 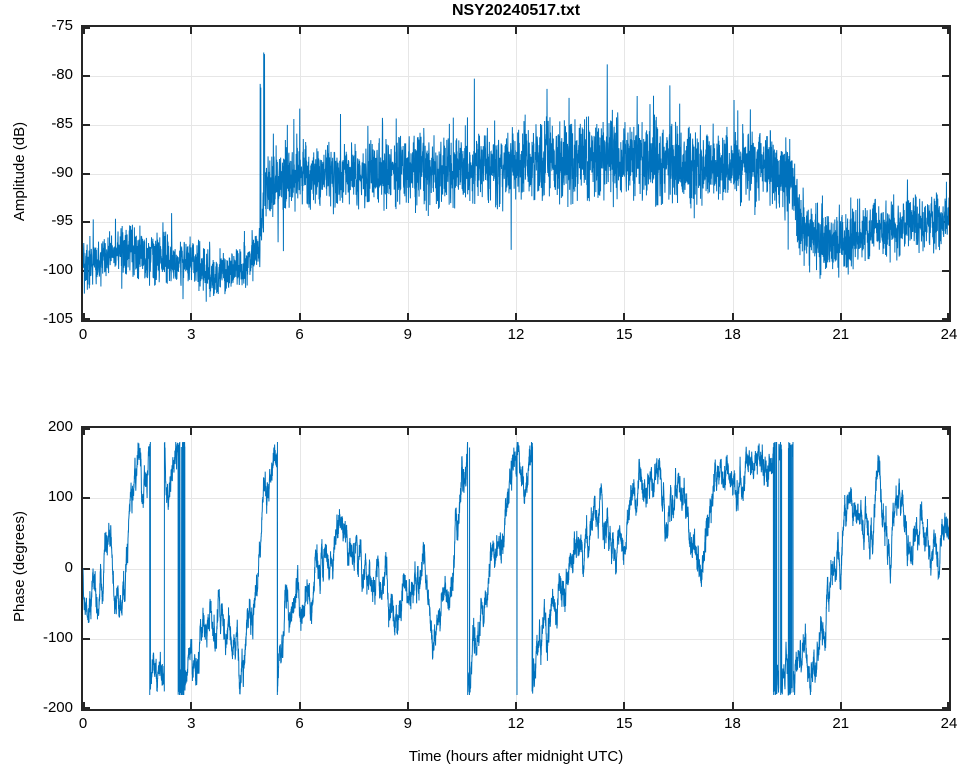 What do you see at coordinates (57, 707) in the screenshot?
I see `y-axis-tick-label: -200` at bounding box center [57, 707].